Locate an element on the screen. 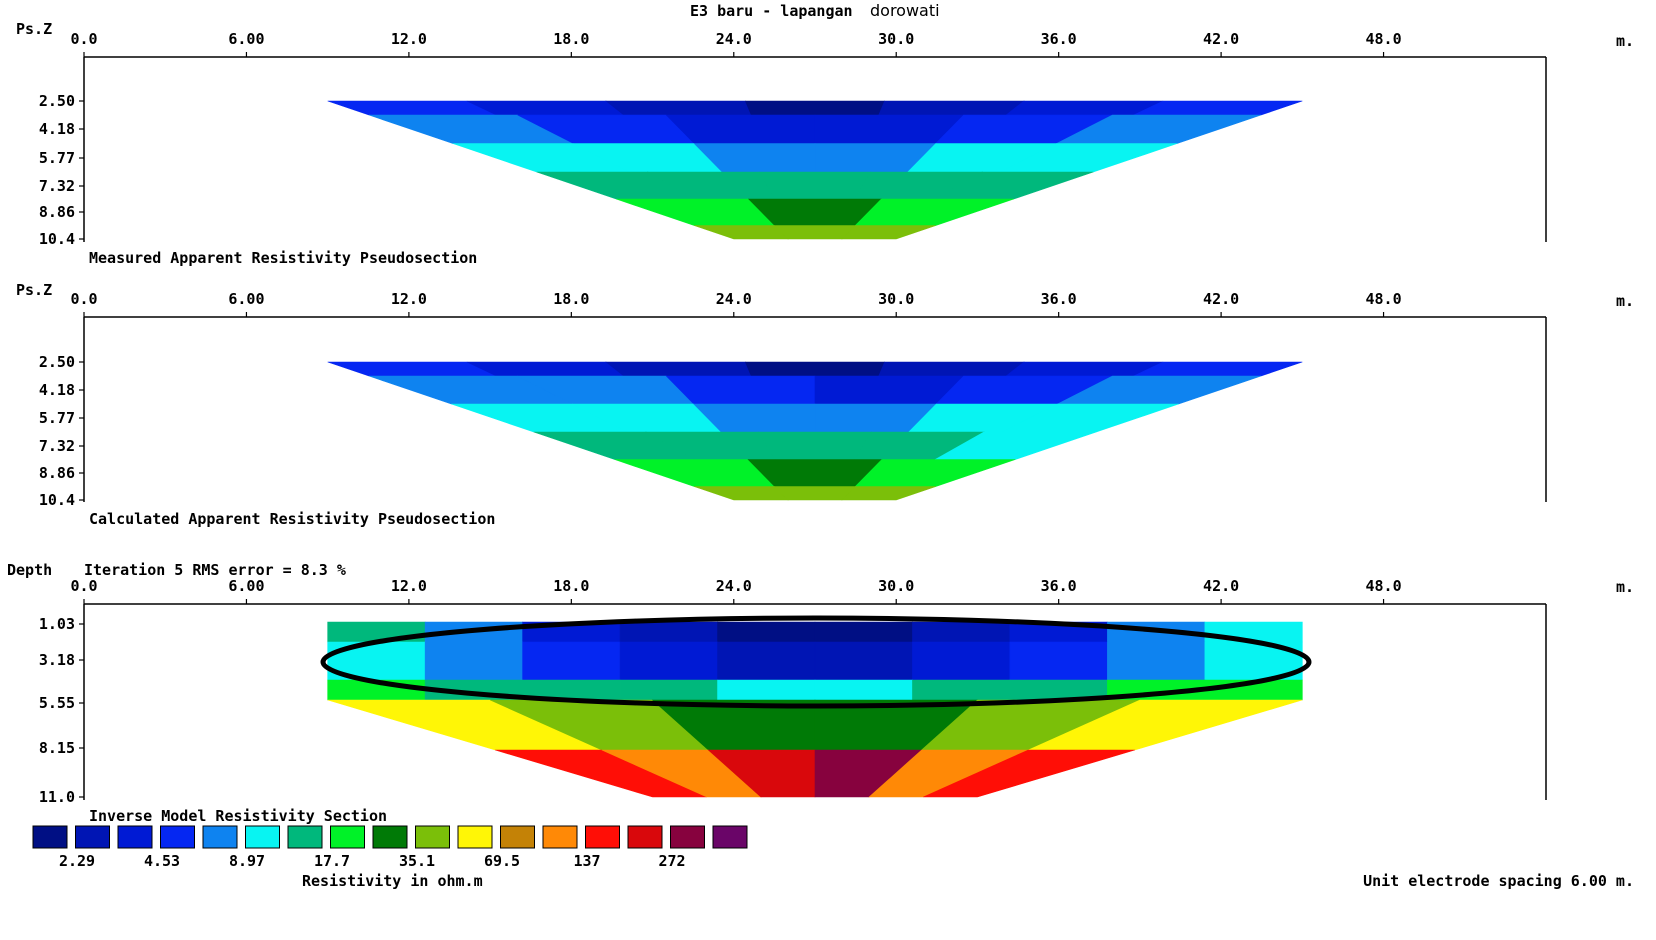  legend-label: 137 is located at coordinates (586, 861).